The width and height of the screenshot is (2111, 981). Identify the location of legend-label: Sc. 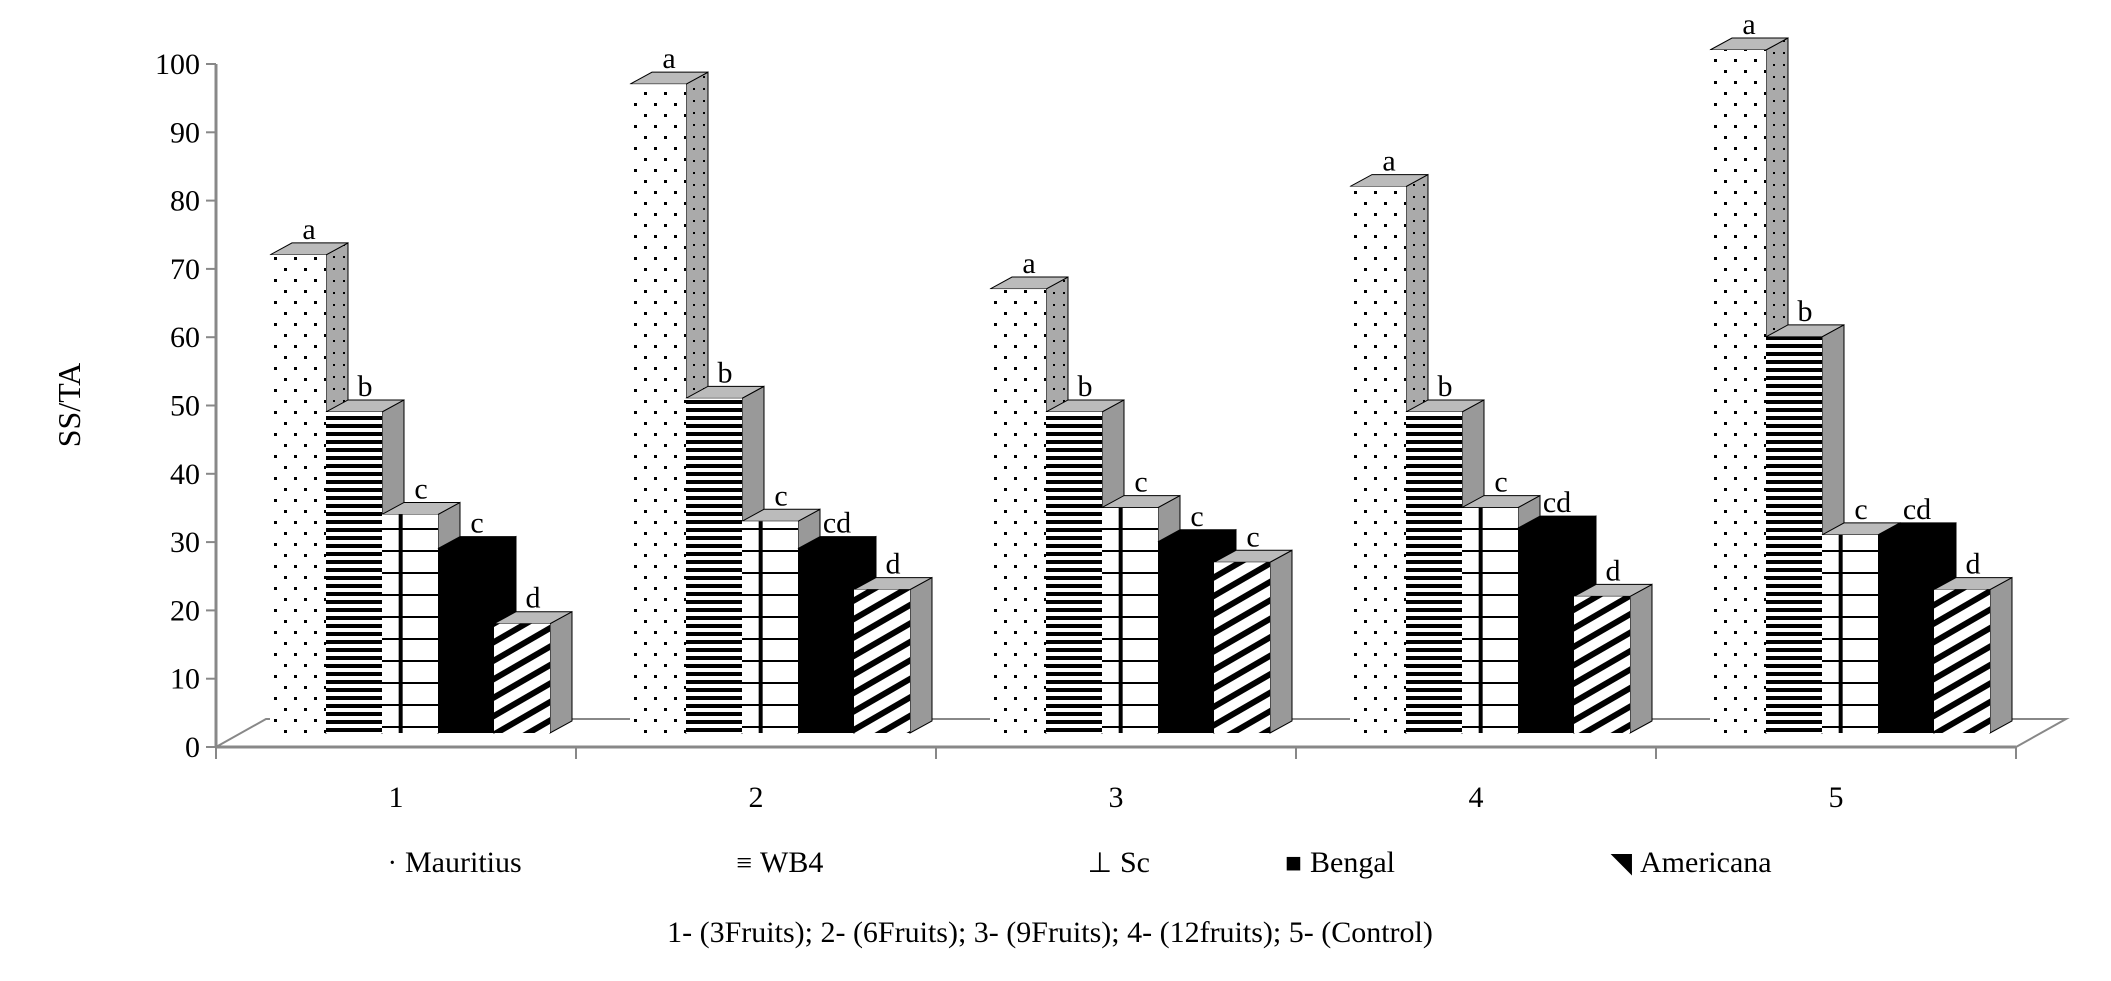
(1135, 862).